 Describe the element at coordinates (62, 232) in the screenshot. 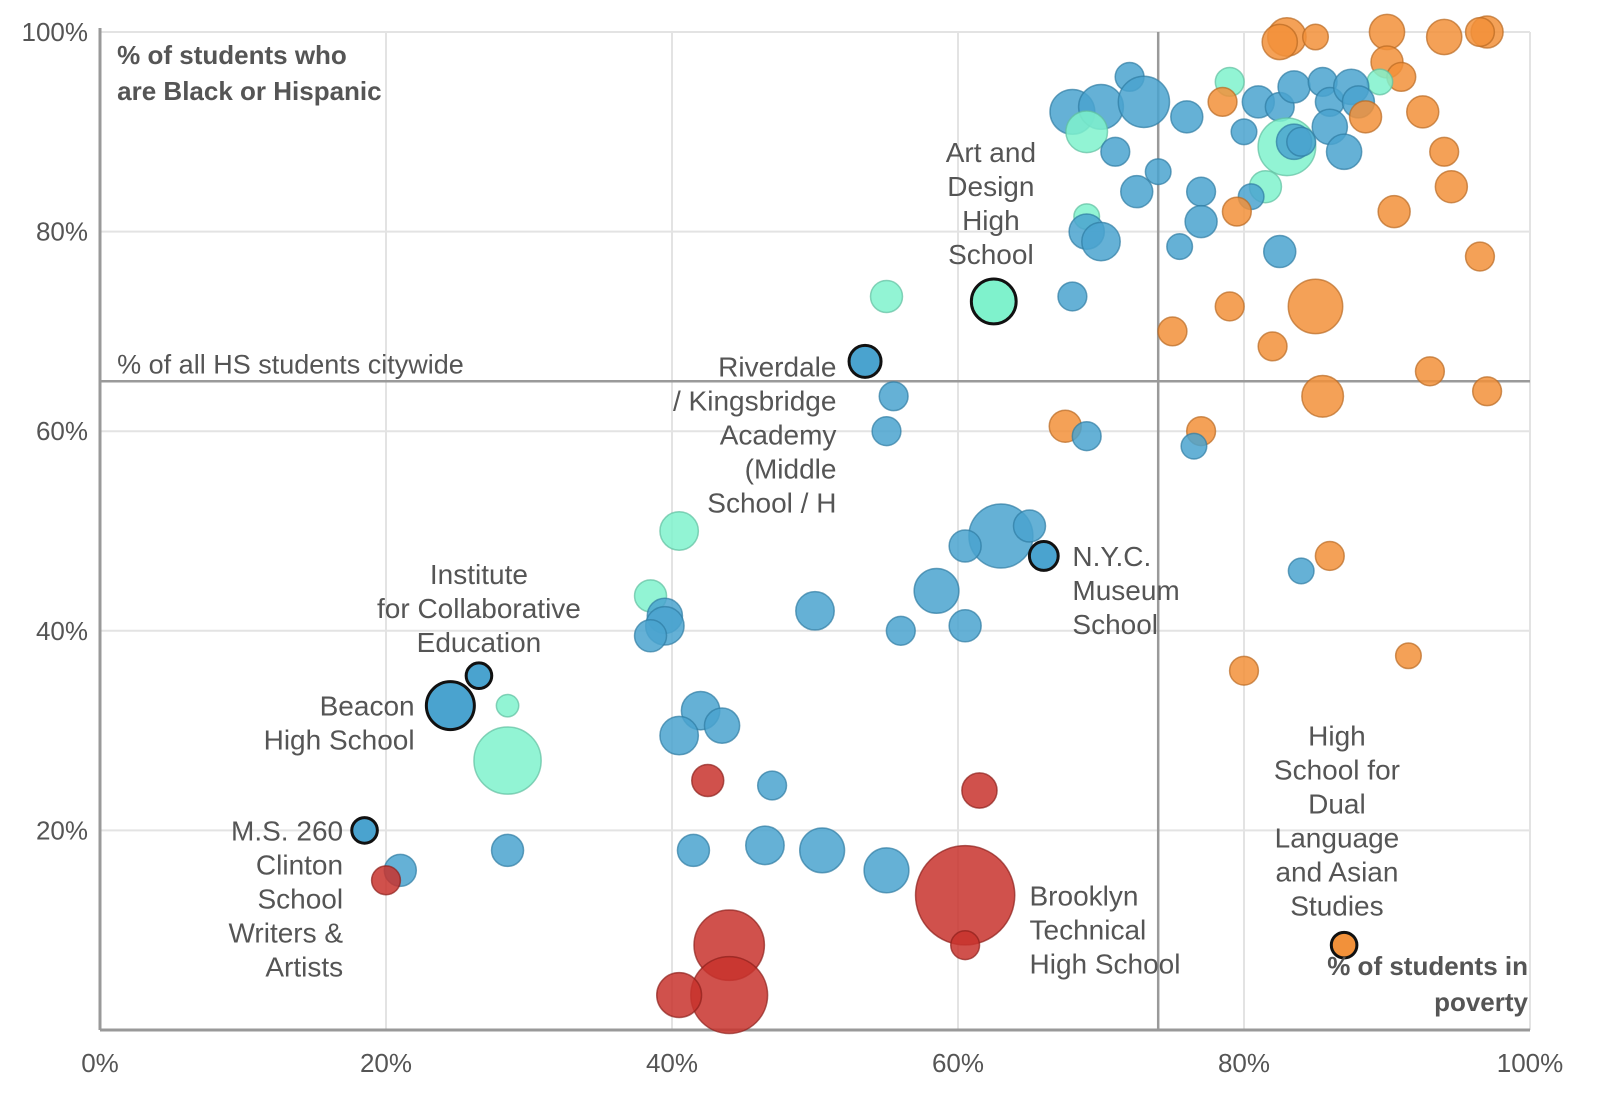

I see `y-tick-label: 80%` at that location.